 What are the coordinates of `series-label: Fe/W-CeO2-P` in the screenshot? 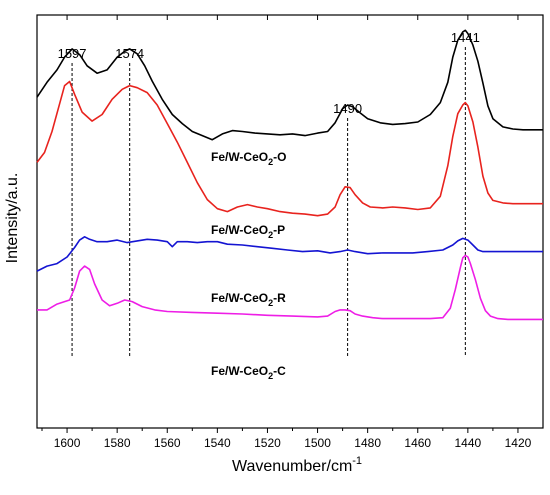 It's located at (248, 231).